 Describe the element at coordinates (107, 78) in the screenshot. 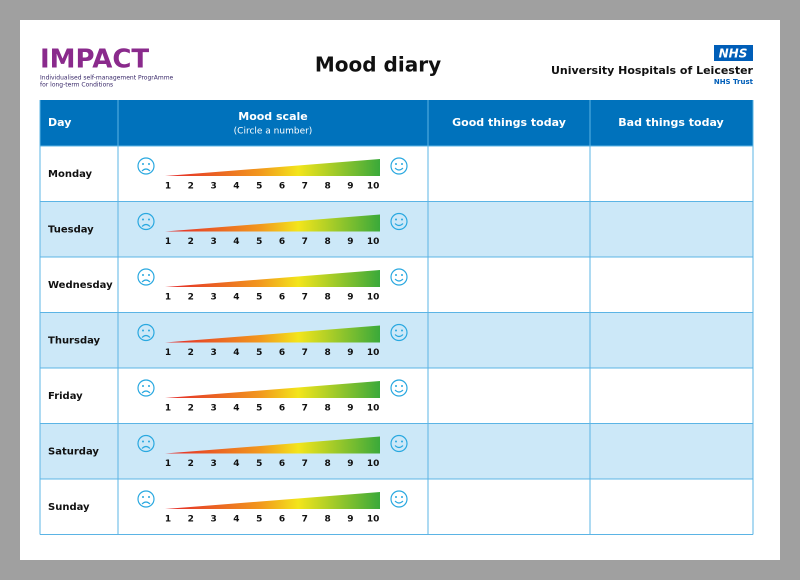

I see `logo-tagline: Individualised self-management ProgrAmme` at that location.